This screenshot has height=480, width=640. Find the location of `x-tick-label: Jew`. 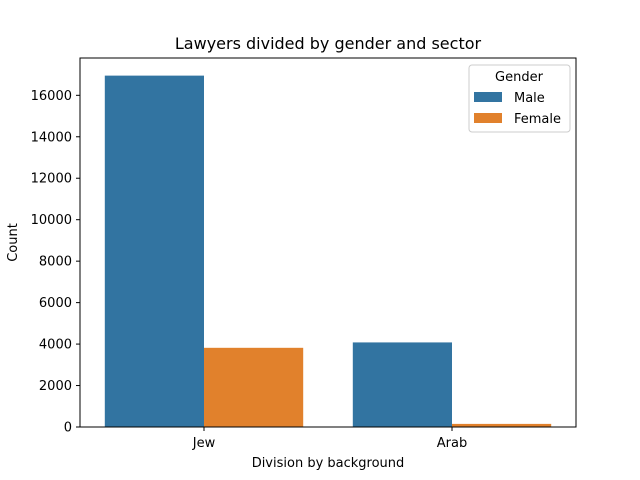

x-tick-label: Jew is located at coordinates (204, 443).